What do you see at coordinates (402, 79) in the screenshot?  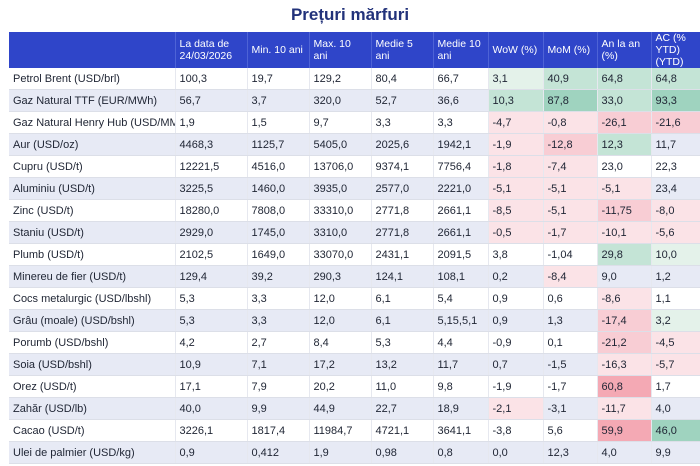 I see `value-cell: 80,4` at bounding box center [402, 79].